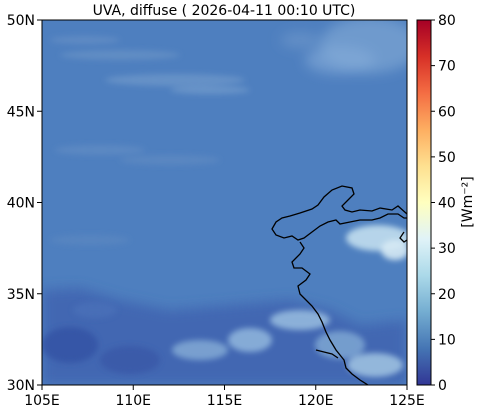 This screenshot has height=412, width=480. I want to click on y-tick-label: 45N, so click(21, 112).